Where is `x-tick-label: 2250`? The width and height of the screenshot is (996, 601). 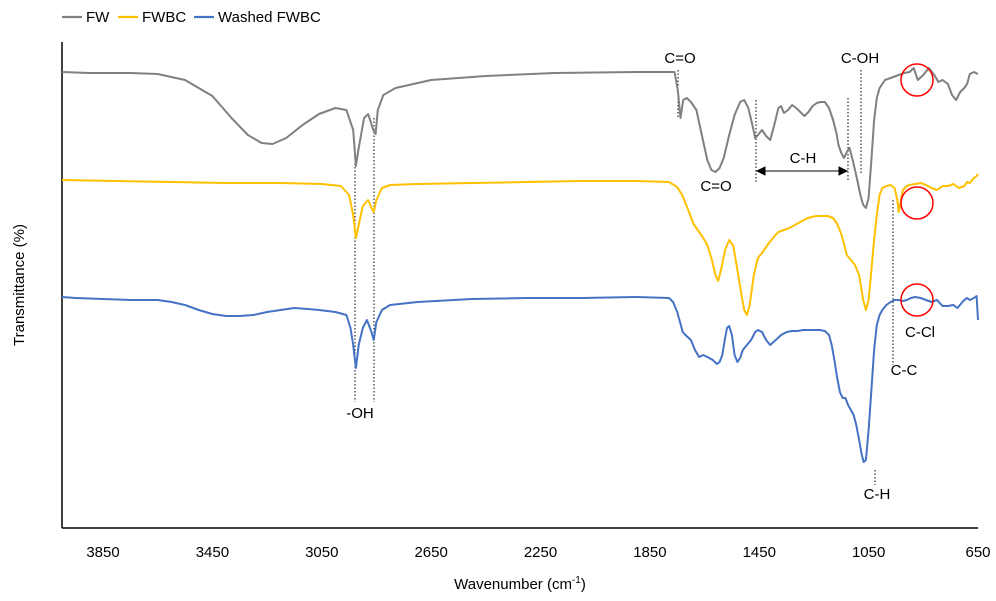
x-tick-label: 2250 is located at coordinates (540, 552).